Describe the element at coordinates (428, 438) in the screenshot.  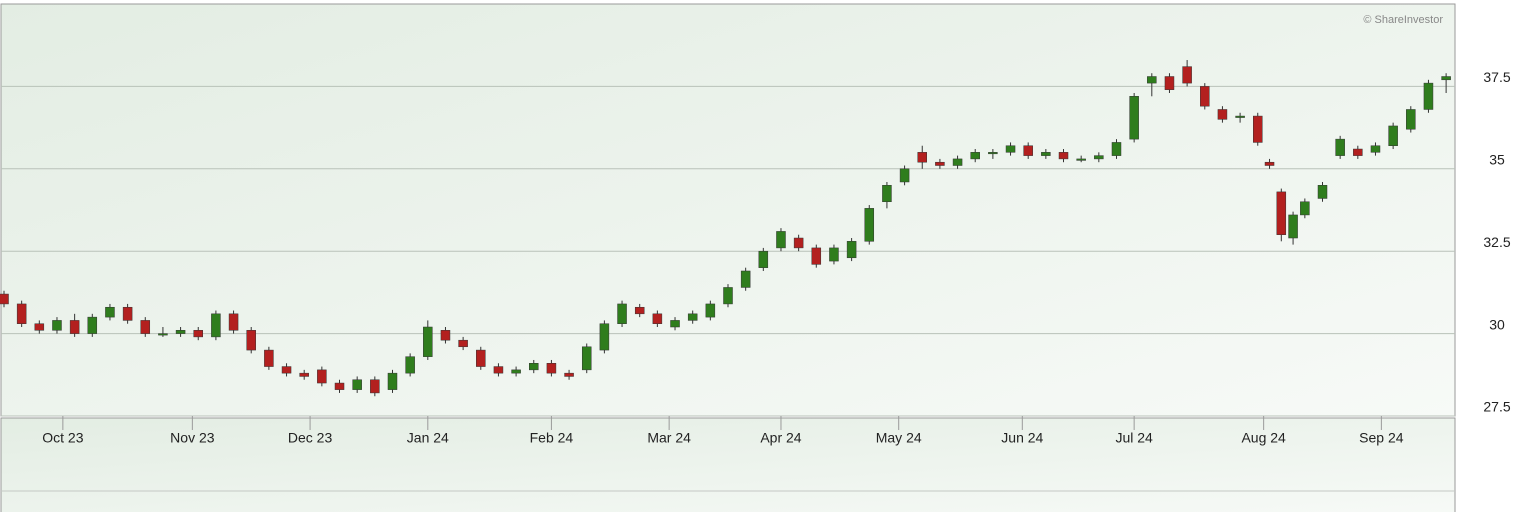
I see `x-tick-label: Jan 24` at that location.